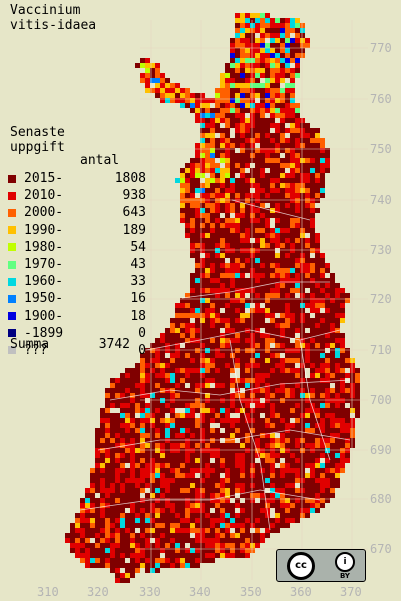 The image size is (401, 601). I want to click on y-tick-label: 710, so click(381, 350).